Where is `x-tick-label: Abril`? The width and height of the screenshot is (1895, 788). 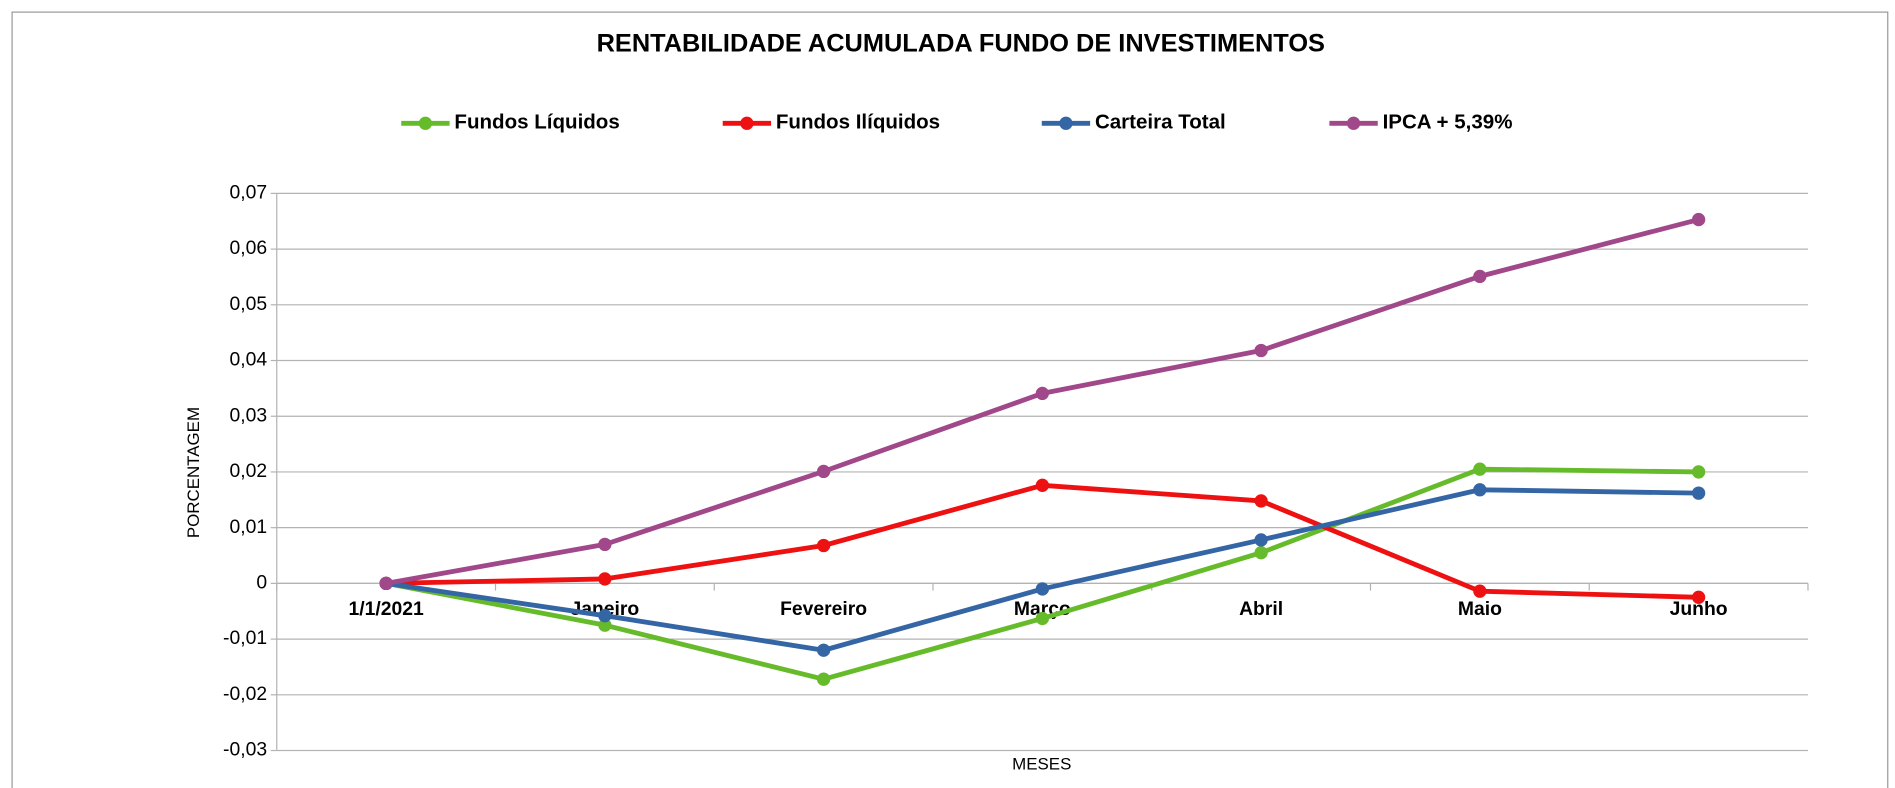 x-tick-label: Abril is located at coordinates (1261, 609).